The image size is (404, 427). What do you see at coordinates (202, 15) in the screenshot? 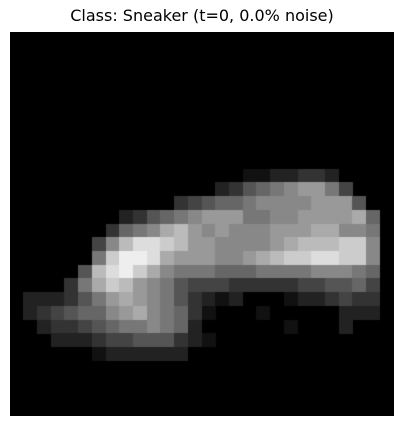
I see `figure-title: Class: Sneaker (t=0, 0.0% noise)` at bounding box center [202, 15].